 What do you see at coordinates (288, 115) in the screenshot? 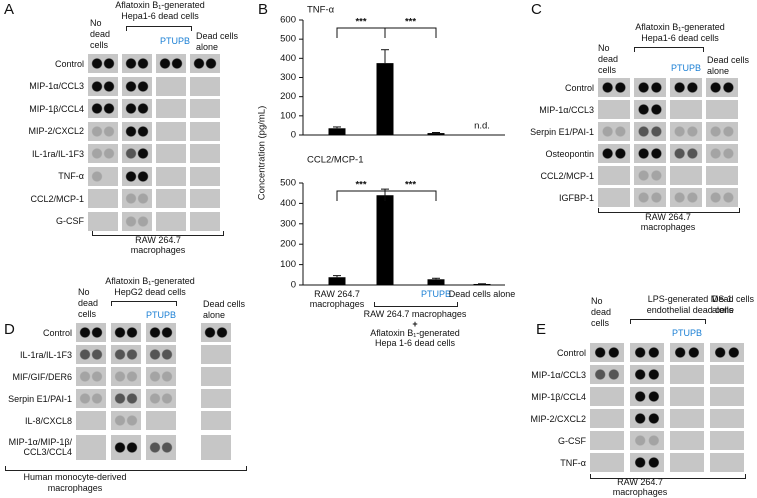
I see `y-tick-label: 100` at bounding box center [288, 115].